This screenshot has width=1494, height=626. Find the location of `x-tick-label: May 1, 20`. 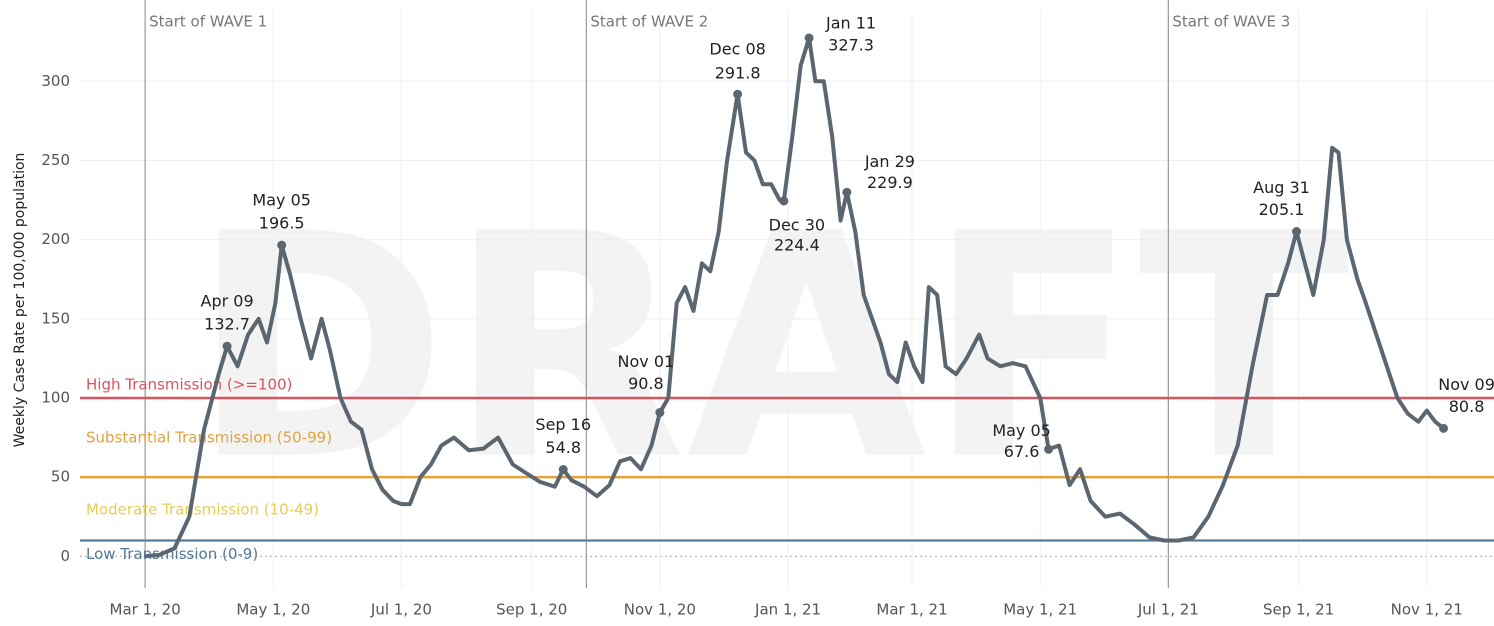

x-tick-label: May 1, 20 is located at coordinates (273, 610).